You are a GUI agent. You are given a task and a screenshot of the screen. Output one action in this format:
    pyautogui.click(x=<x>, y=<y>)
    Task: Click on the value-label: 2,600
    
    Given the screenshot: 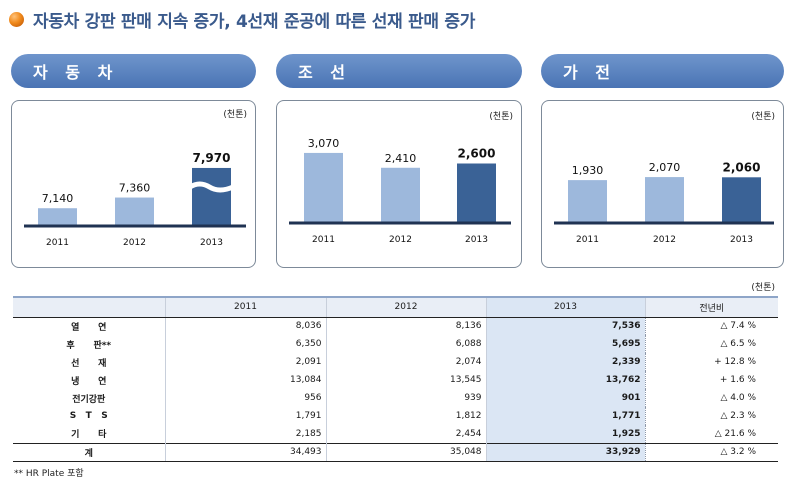 What is the action you would take?
    pyautogui.click(x=477, y=154)
    